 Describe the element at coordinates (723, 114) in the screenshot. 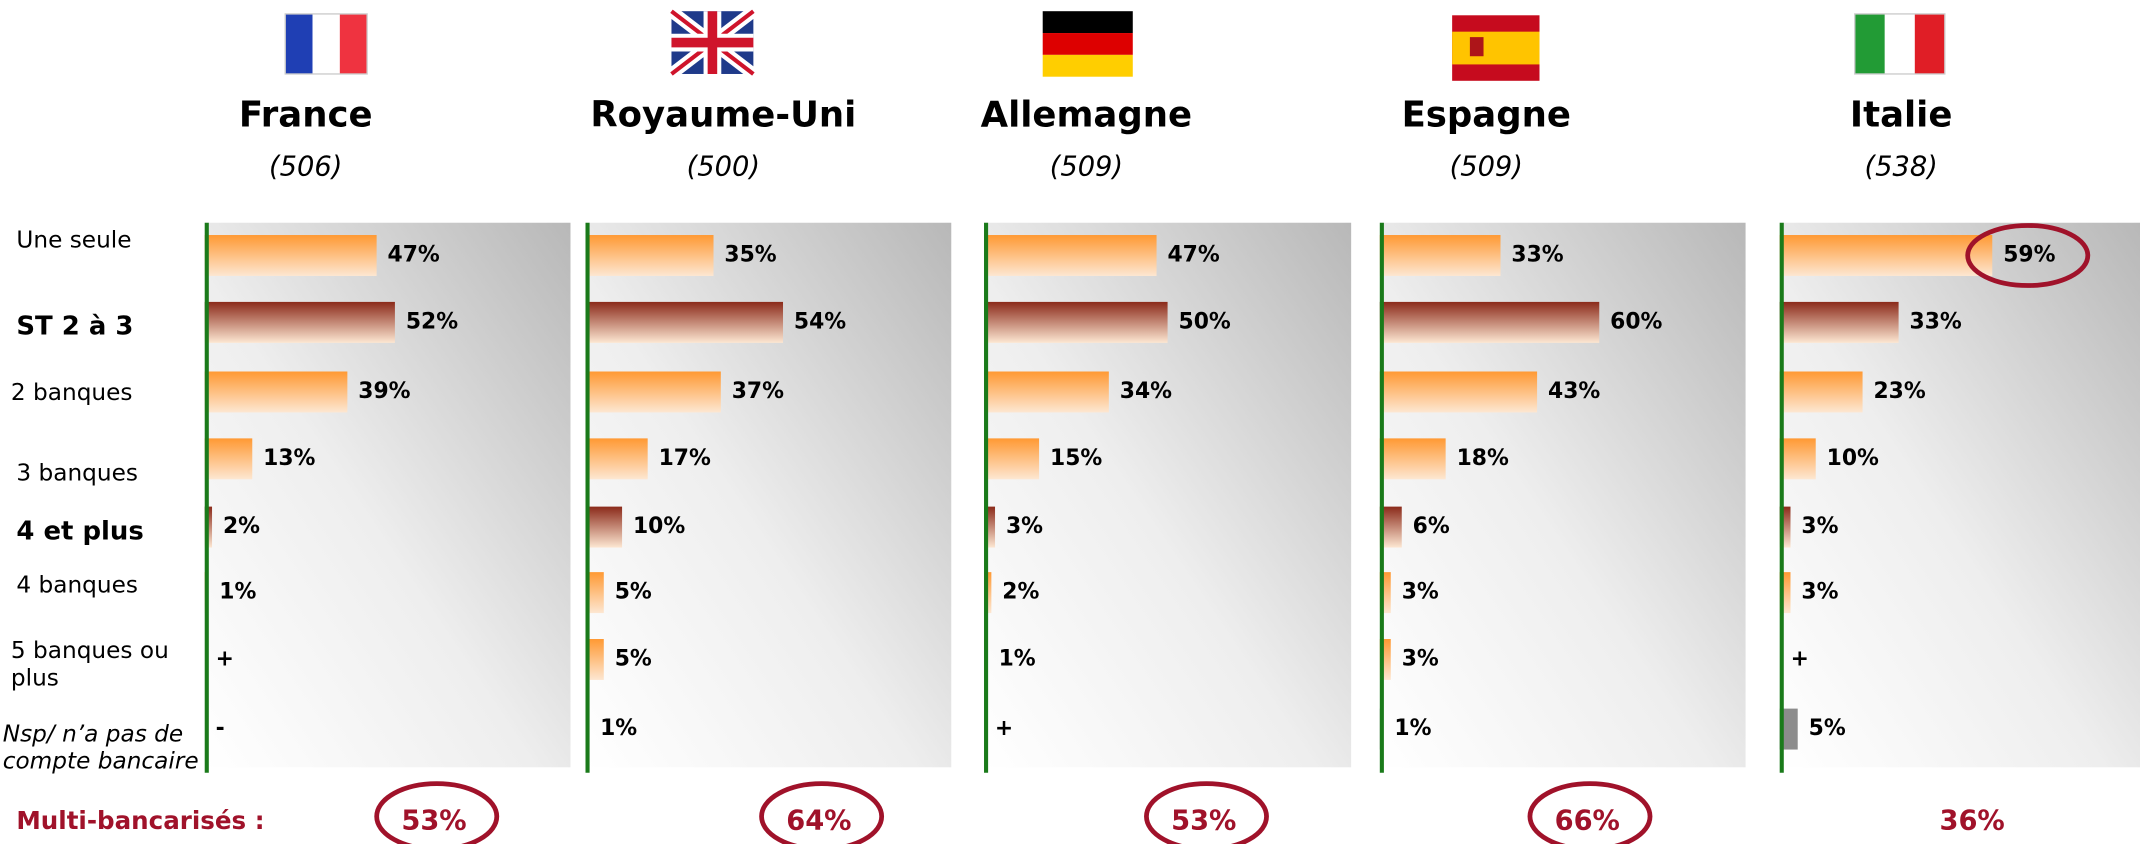

I see `panel-title: Royaume-Uni` at that location.